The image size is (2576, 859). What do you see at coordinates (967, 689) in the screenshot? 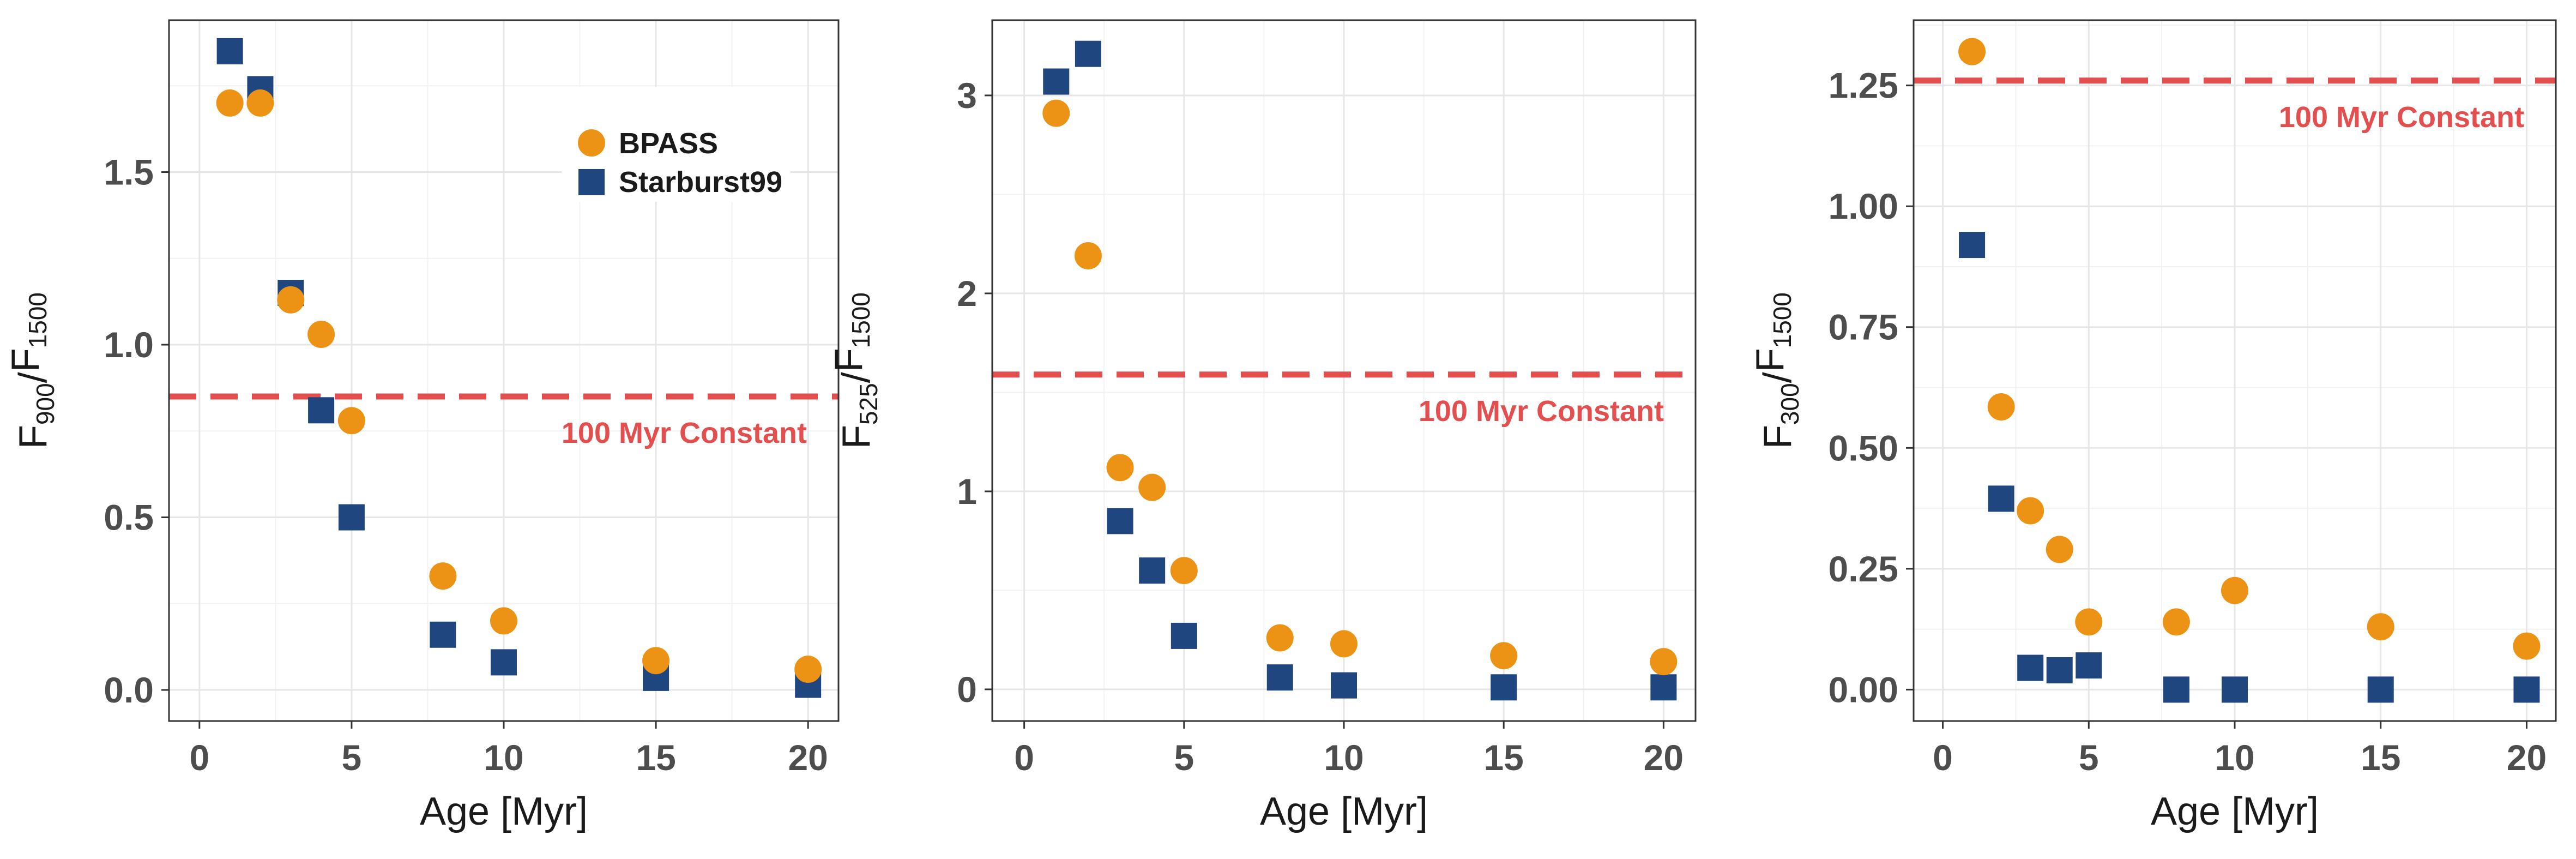
I see `y-tick-label: 0` at bounding box center [967, 689].